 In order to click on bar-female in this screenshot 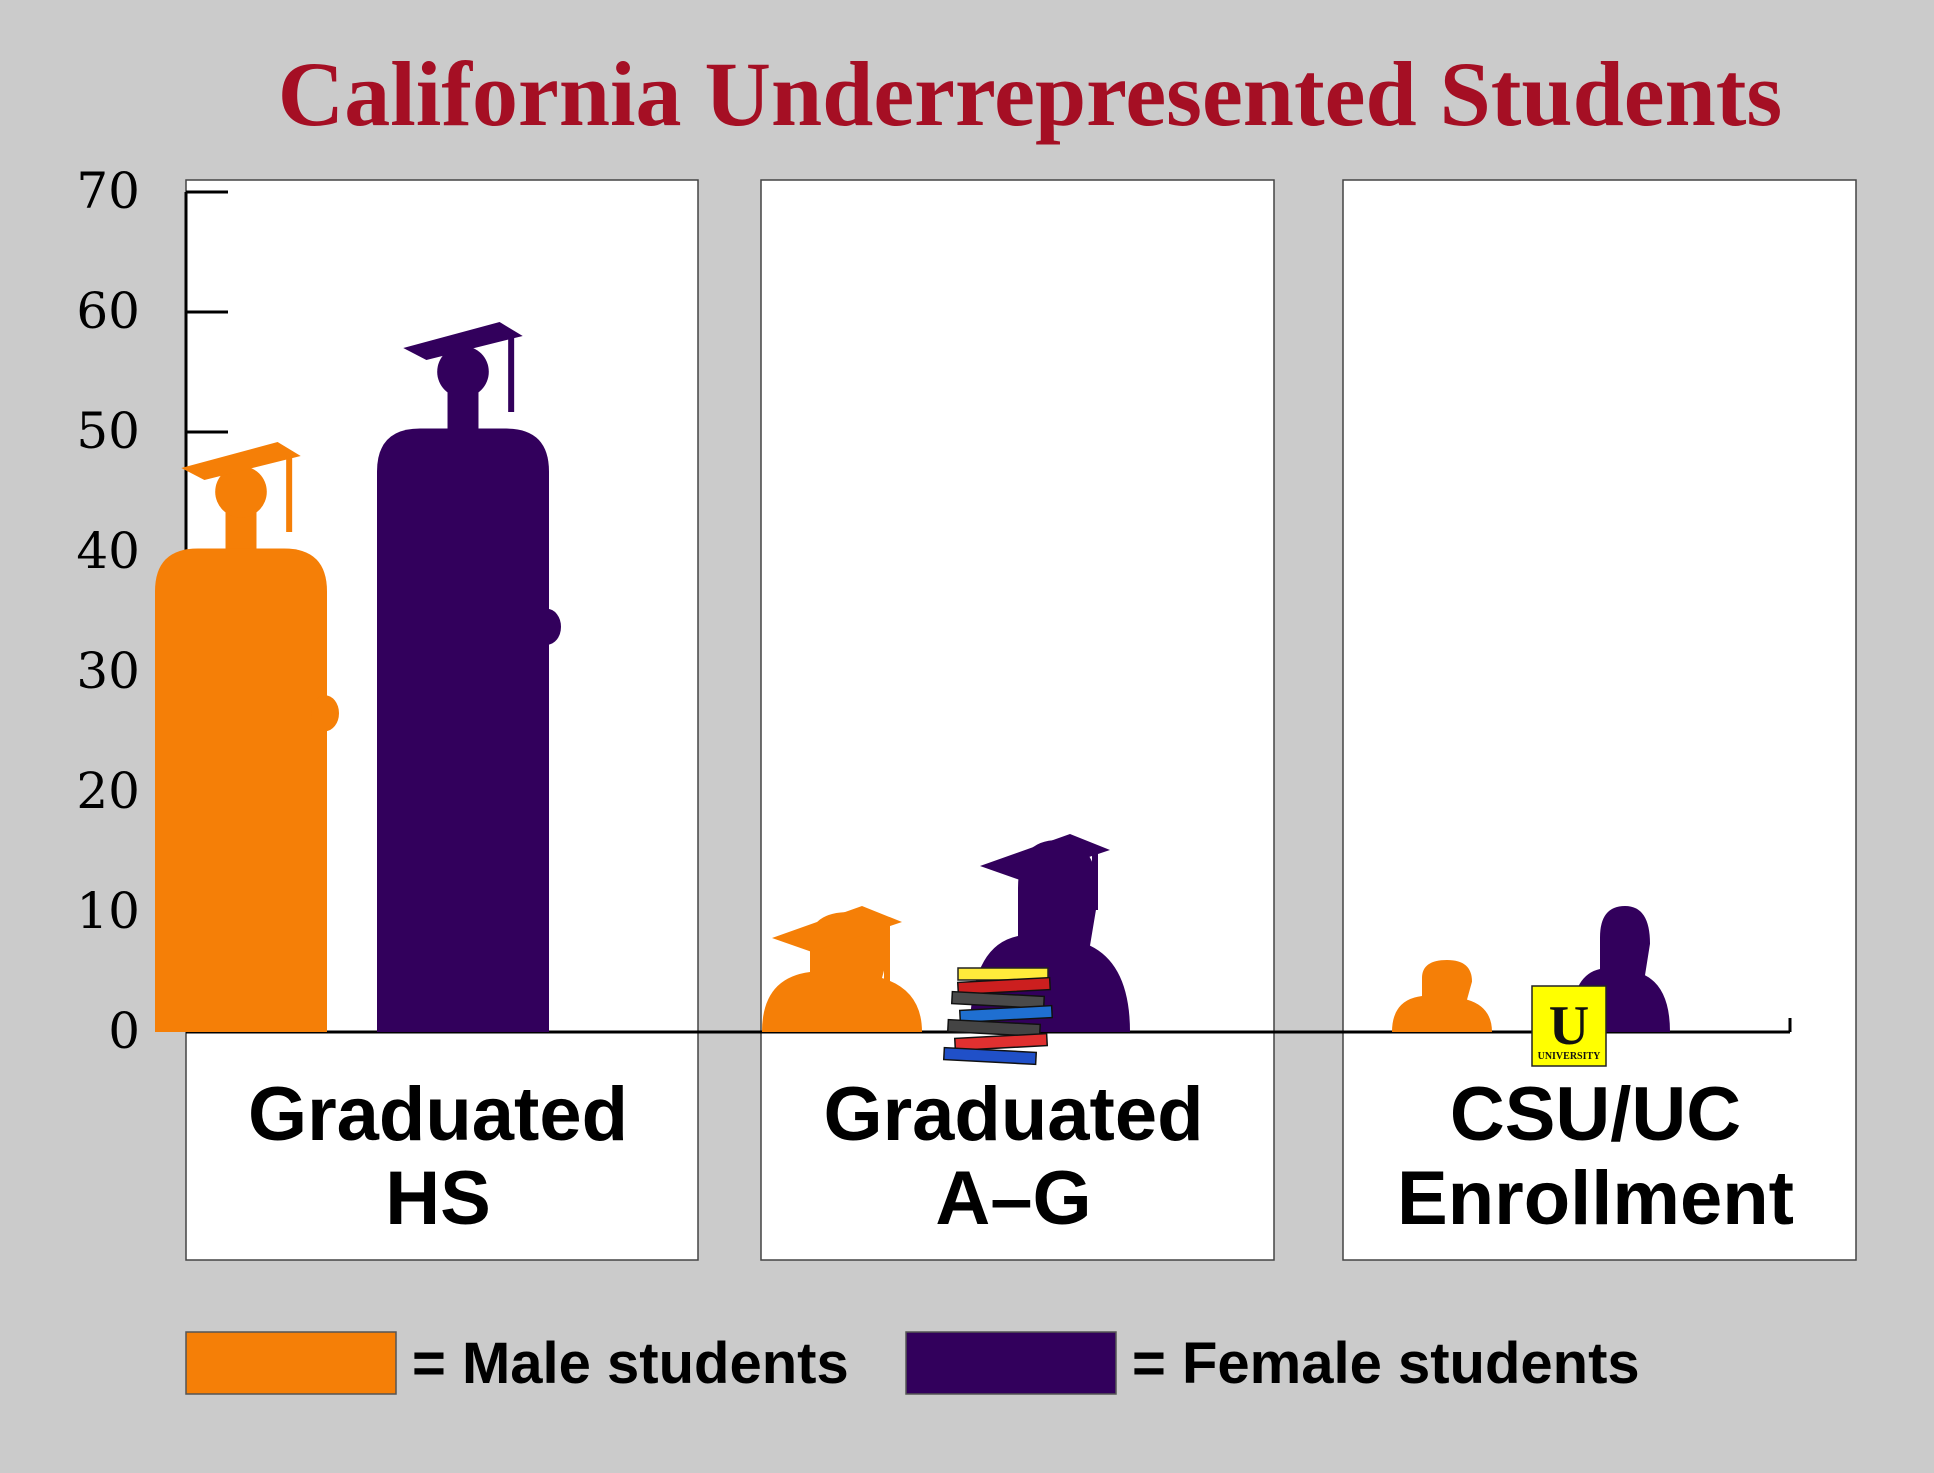, I will do `click(469, 677)`.